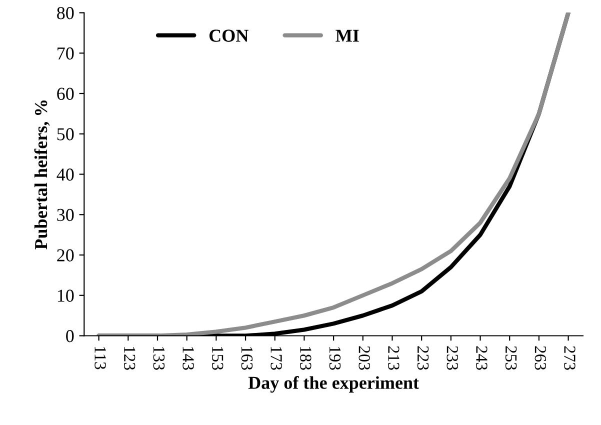 The width and height of the screenshot is (601, 425). Describe the element at coordinates (570, 358) in the screenshot. I see `x-tick-label: 273` at that location.